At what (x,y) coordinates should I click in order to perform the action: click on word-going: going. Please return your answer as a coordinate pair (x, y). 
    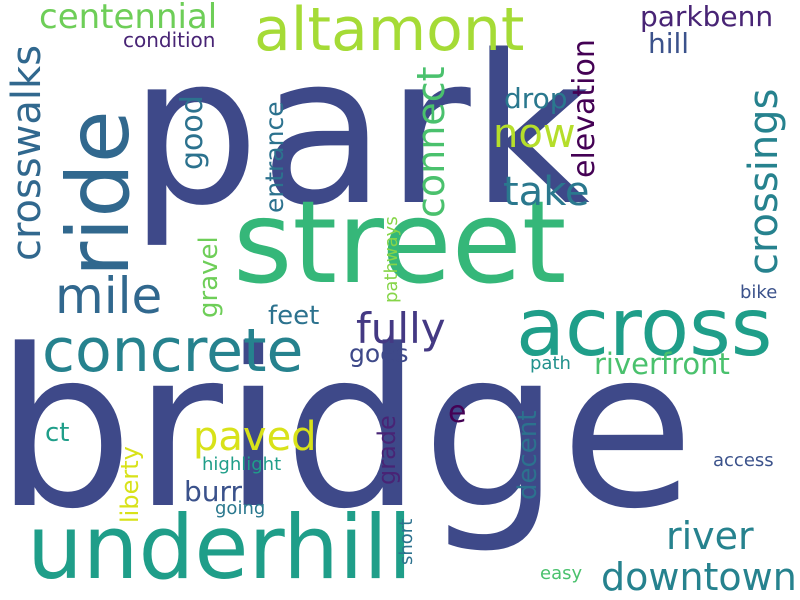
    Looking at the image, I should click on (240, 508).